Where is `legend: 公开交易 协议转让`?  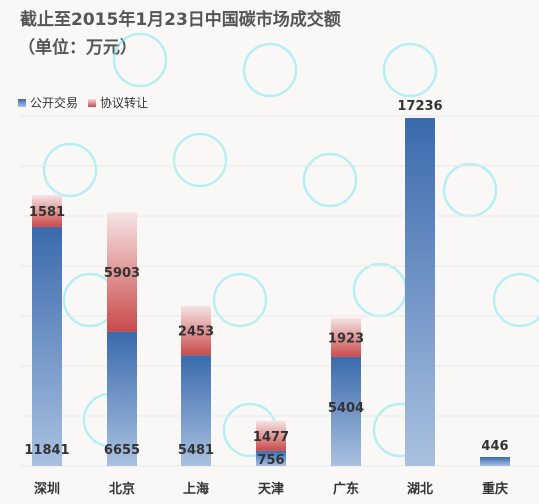
legend: 公开交易 协议转让 is located at coordinates (83, 102).